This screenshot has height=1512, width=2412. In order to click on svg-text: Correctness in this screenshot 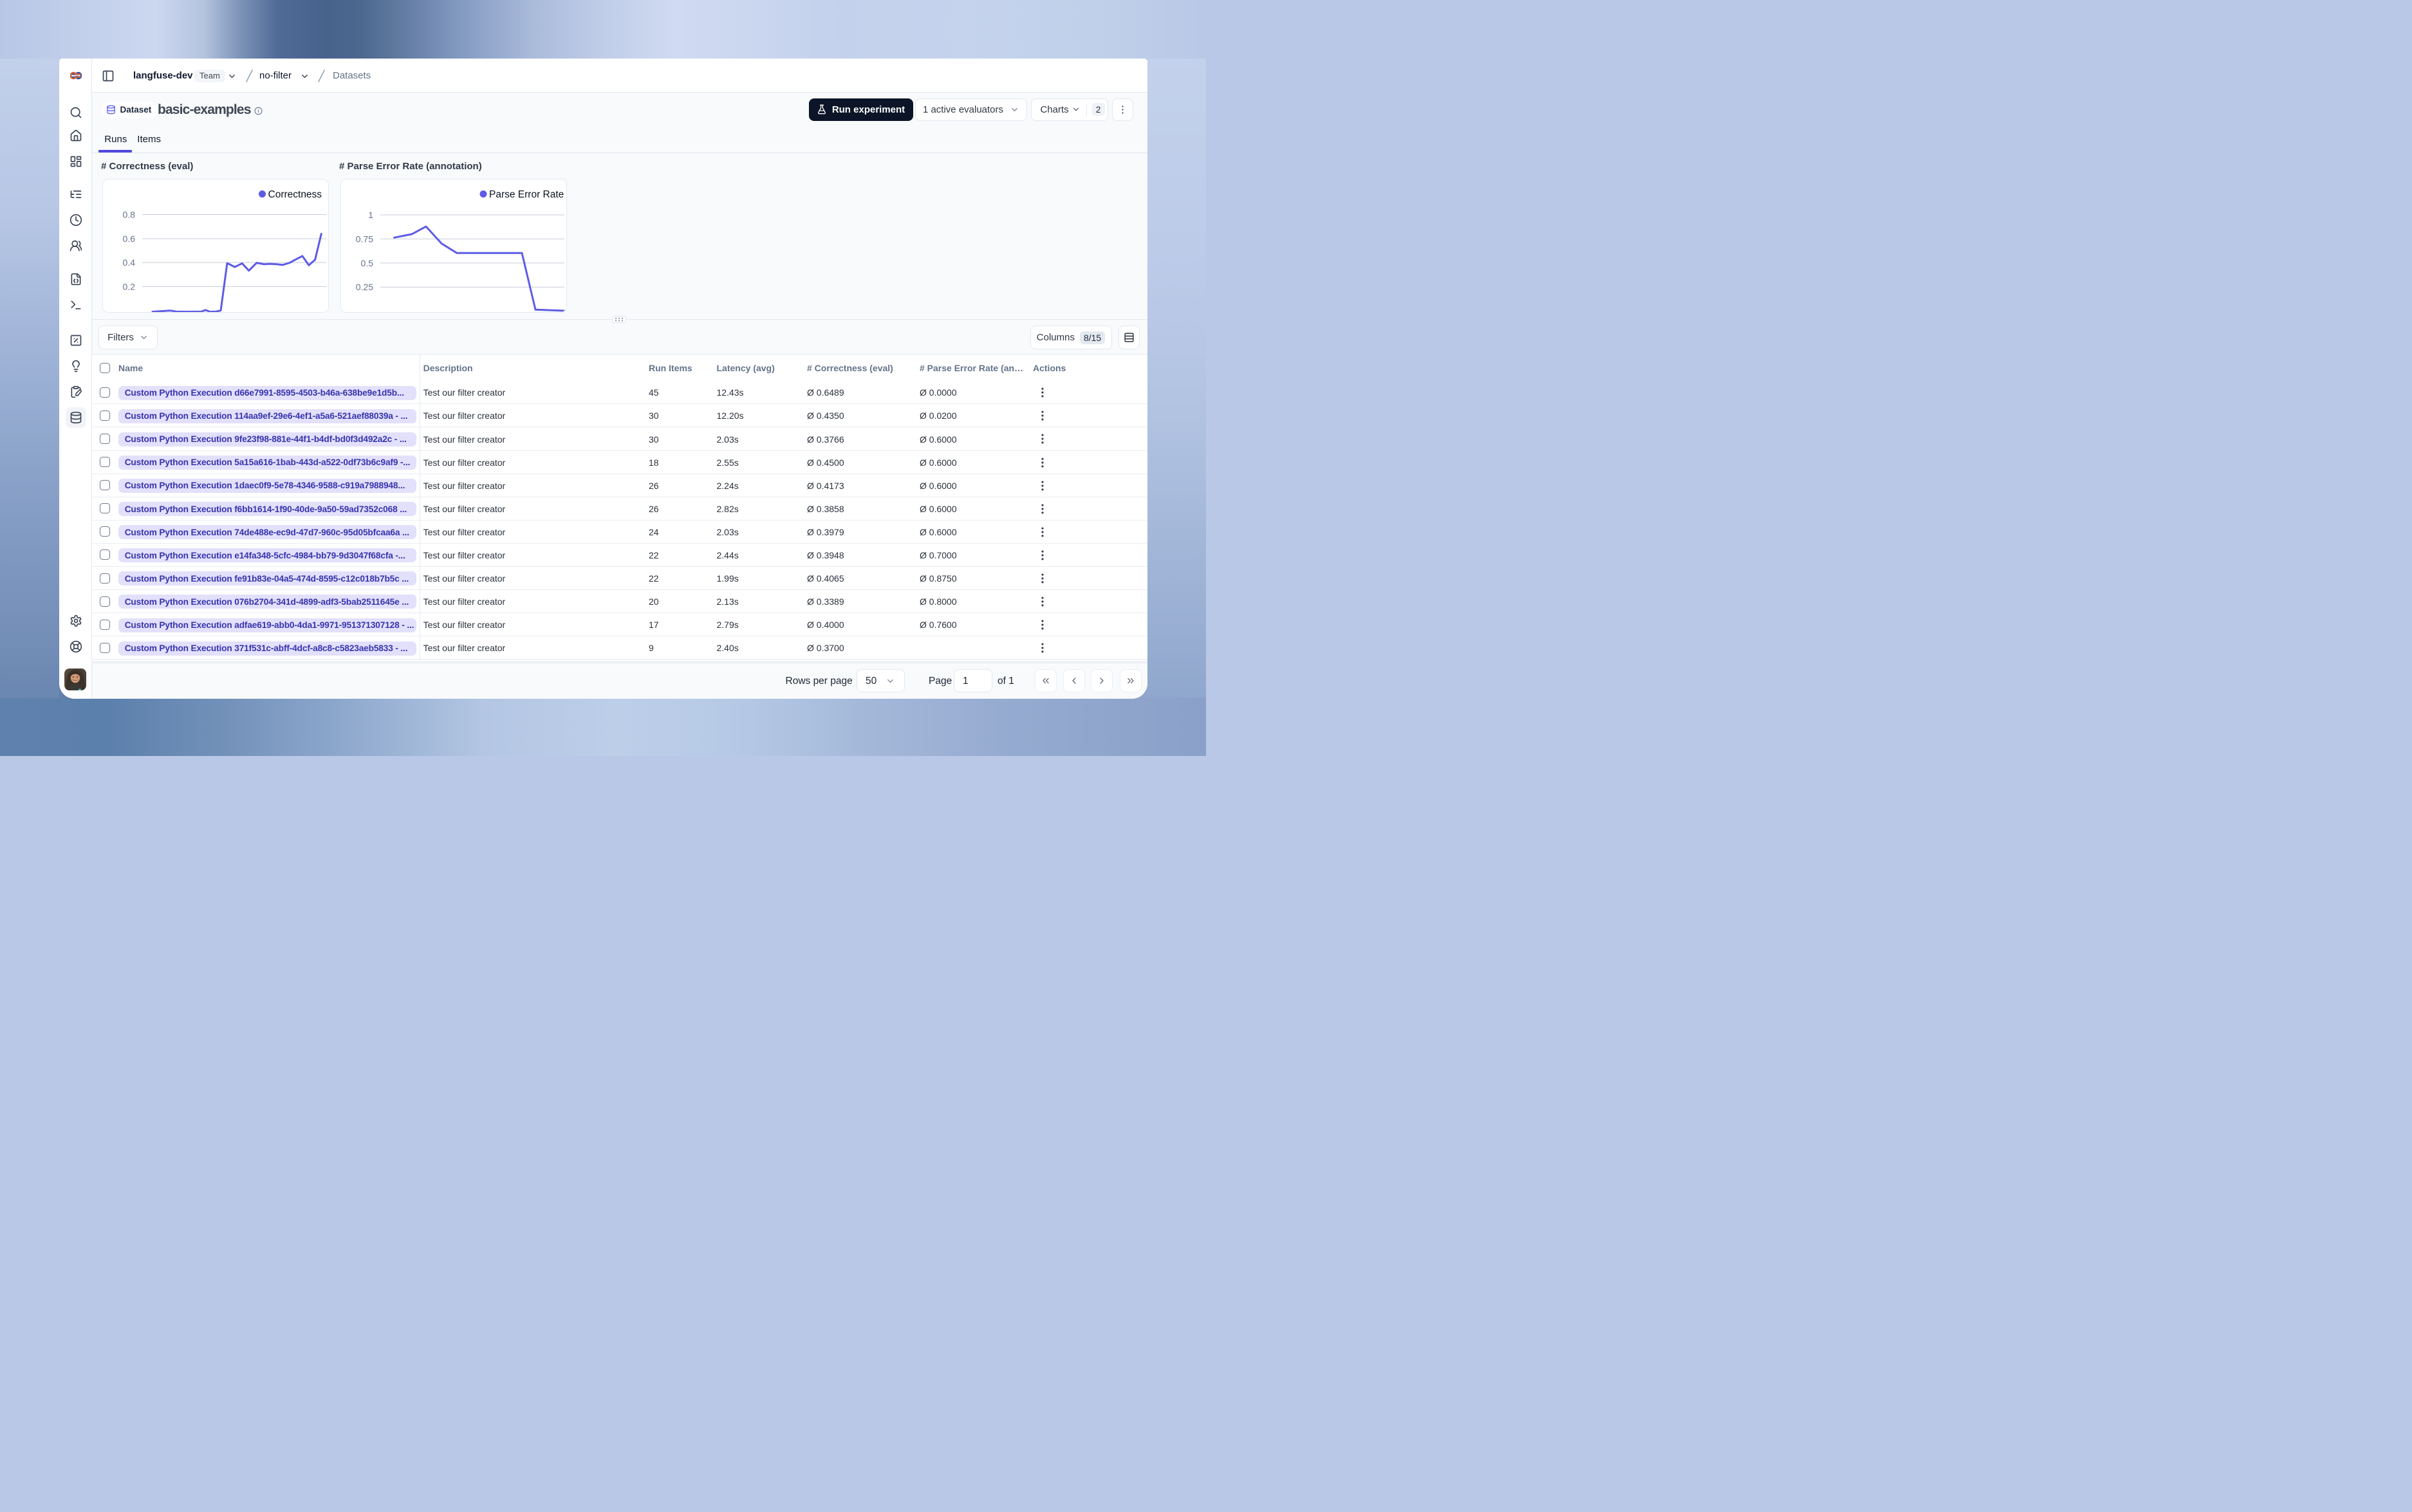, I will do `click(295, 194)`.